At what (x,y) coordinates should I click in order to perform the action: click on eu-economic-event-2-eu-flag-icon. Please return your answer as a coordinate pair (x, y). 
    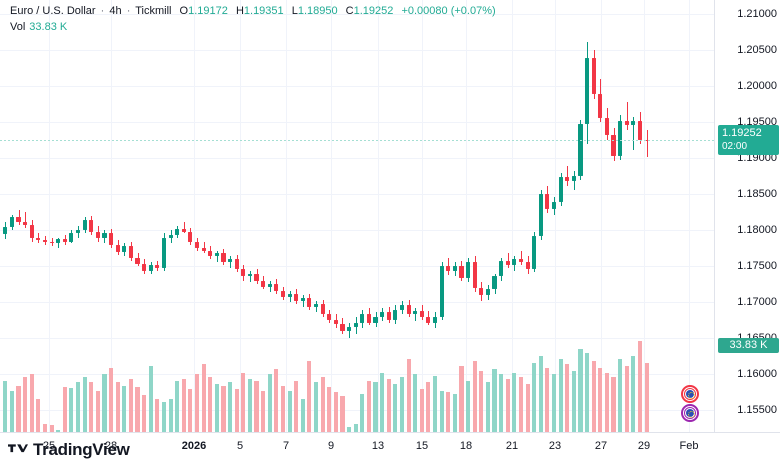
    Looking at the image, I should click on (690, 413).